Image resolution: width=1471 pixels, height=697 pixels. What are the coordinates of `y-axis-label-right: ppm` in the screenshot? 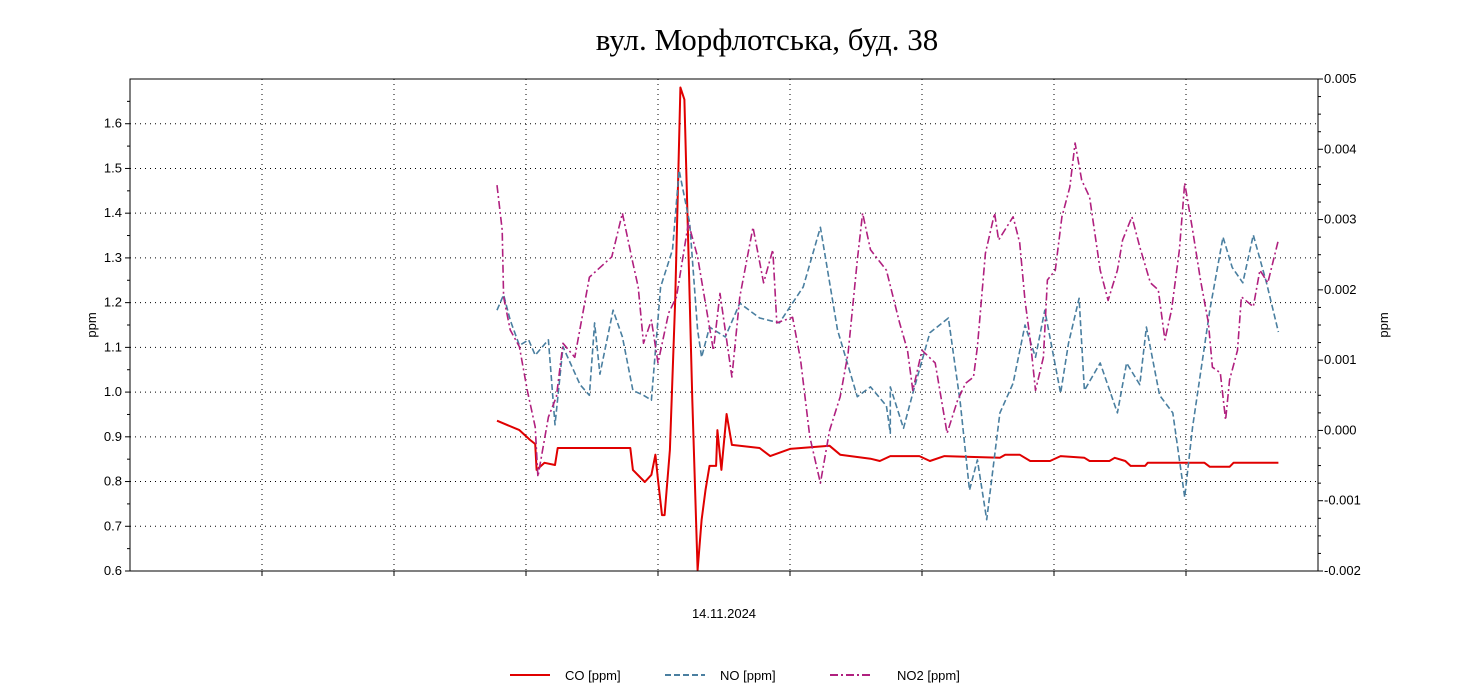 It's located at (1383, 324).